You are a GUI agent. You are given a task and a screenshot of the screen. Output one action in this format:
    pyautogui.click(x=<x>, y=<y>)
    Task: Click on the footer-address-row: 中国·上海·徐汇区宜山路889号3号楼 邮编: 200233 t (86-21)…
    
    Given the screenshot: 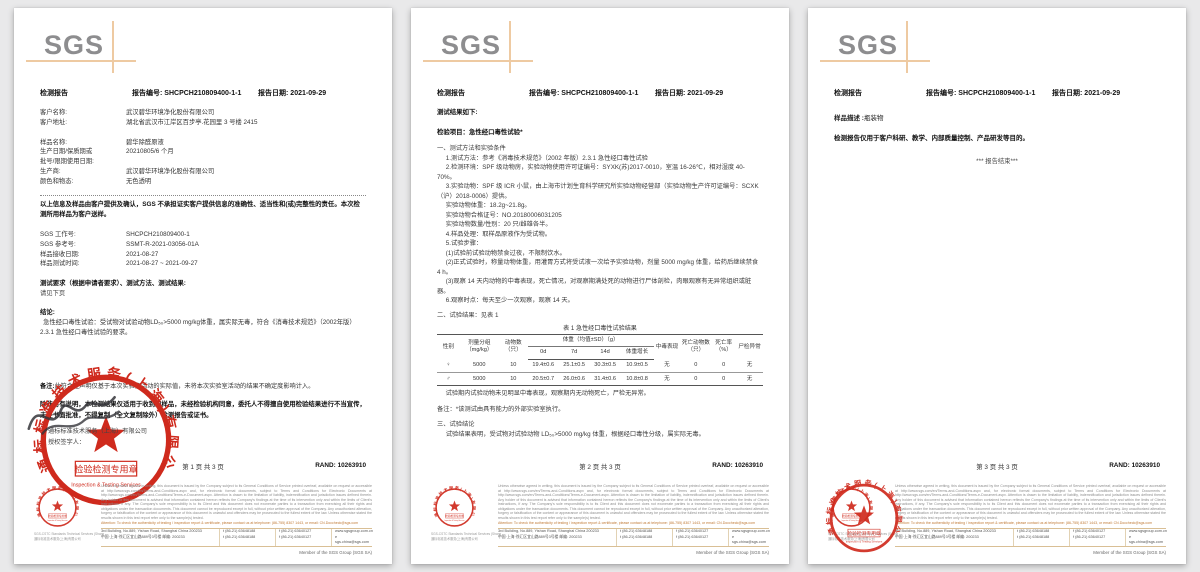 What is the action you would take?
    pyautogui.click(x=633, y=540)
    